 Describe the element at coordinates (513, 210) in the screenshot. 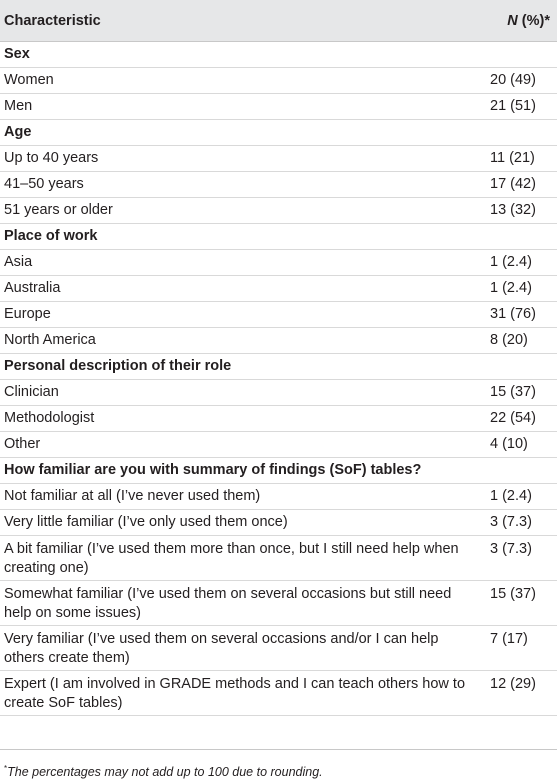

I see `row-value: 13 (32)` at that location.